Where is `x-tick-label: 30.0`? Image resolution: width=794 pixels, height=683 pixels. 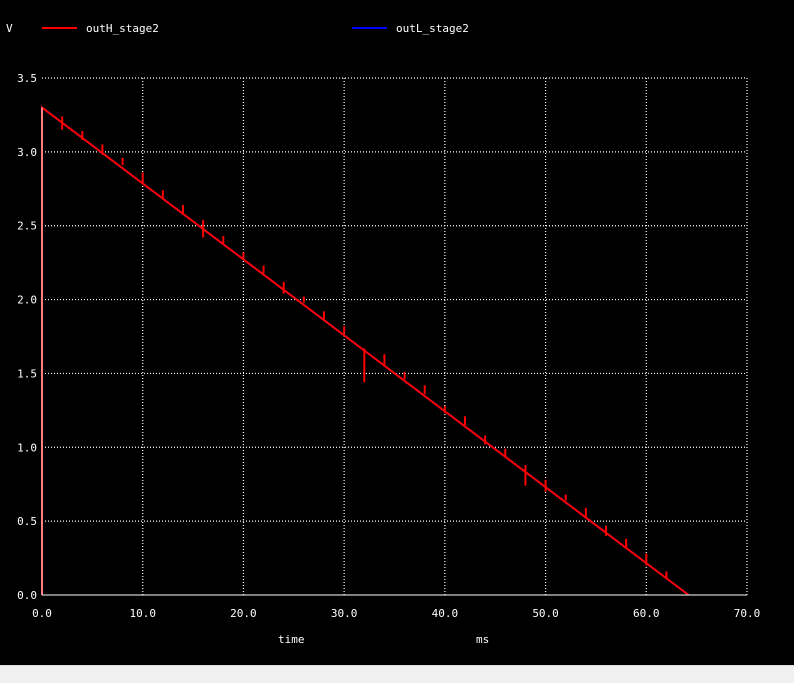
x-tick-label: 30.0 is located at coordinates (344, 613).